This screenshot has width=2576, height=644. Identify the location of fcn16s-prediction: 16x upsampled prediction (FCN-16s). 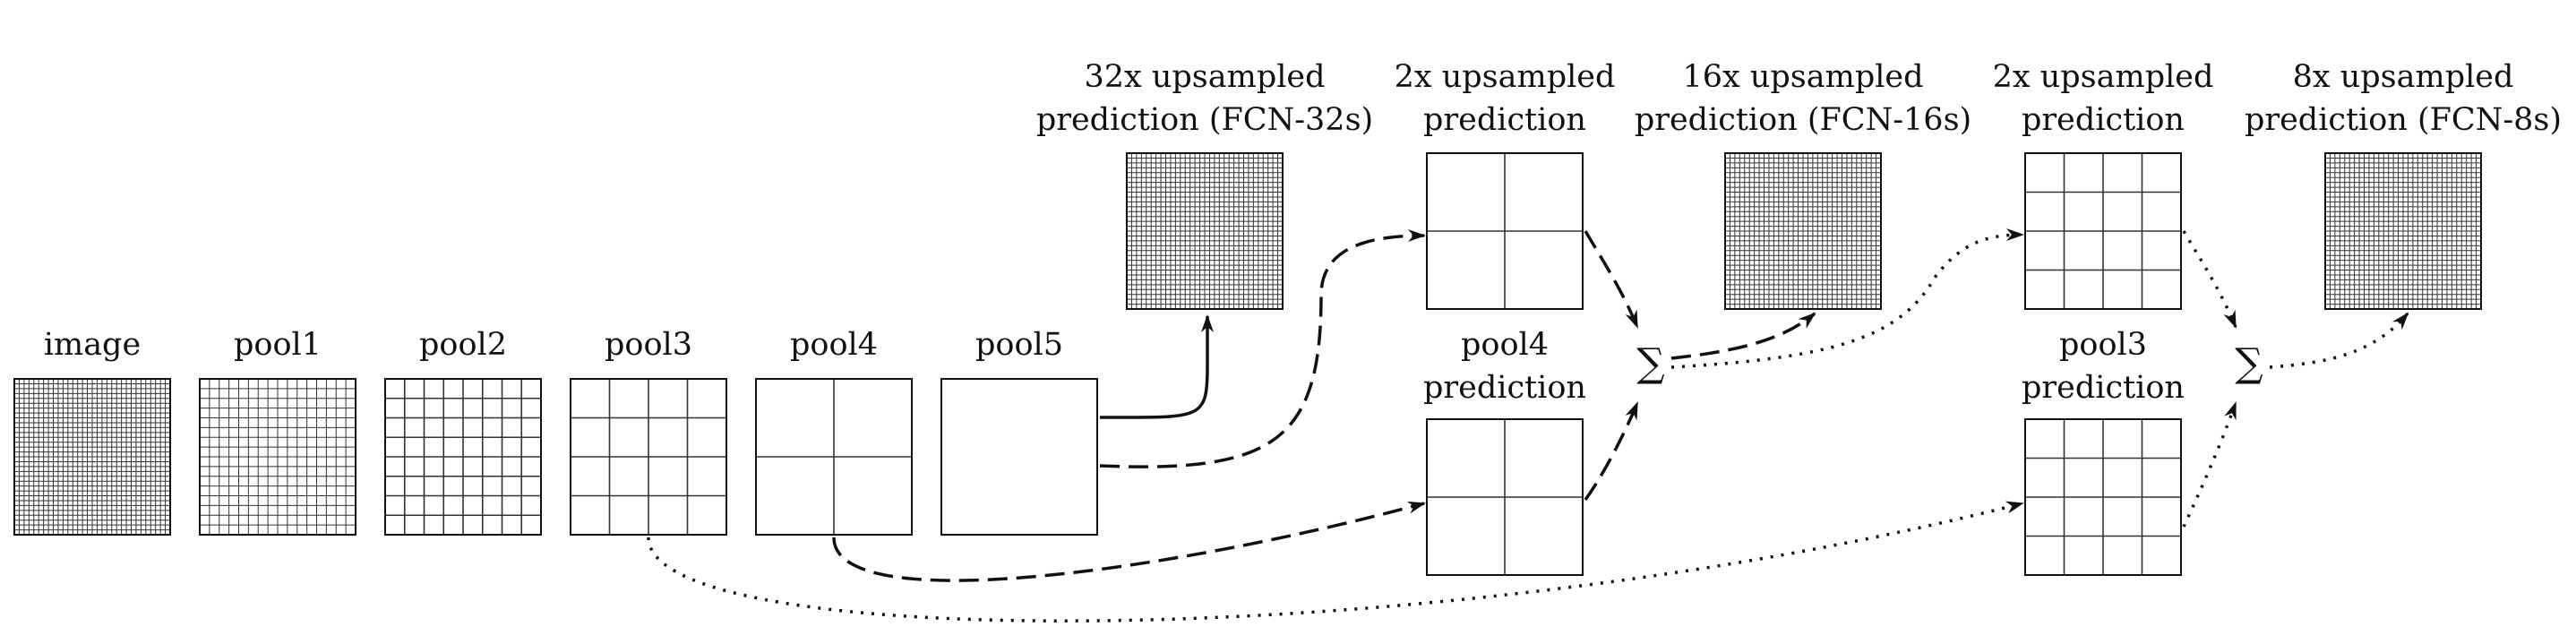
(1803, 184).